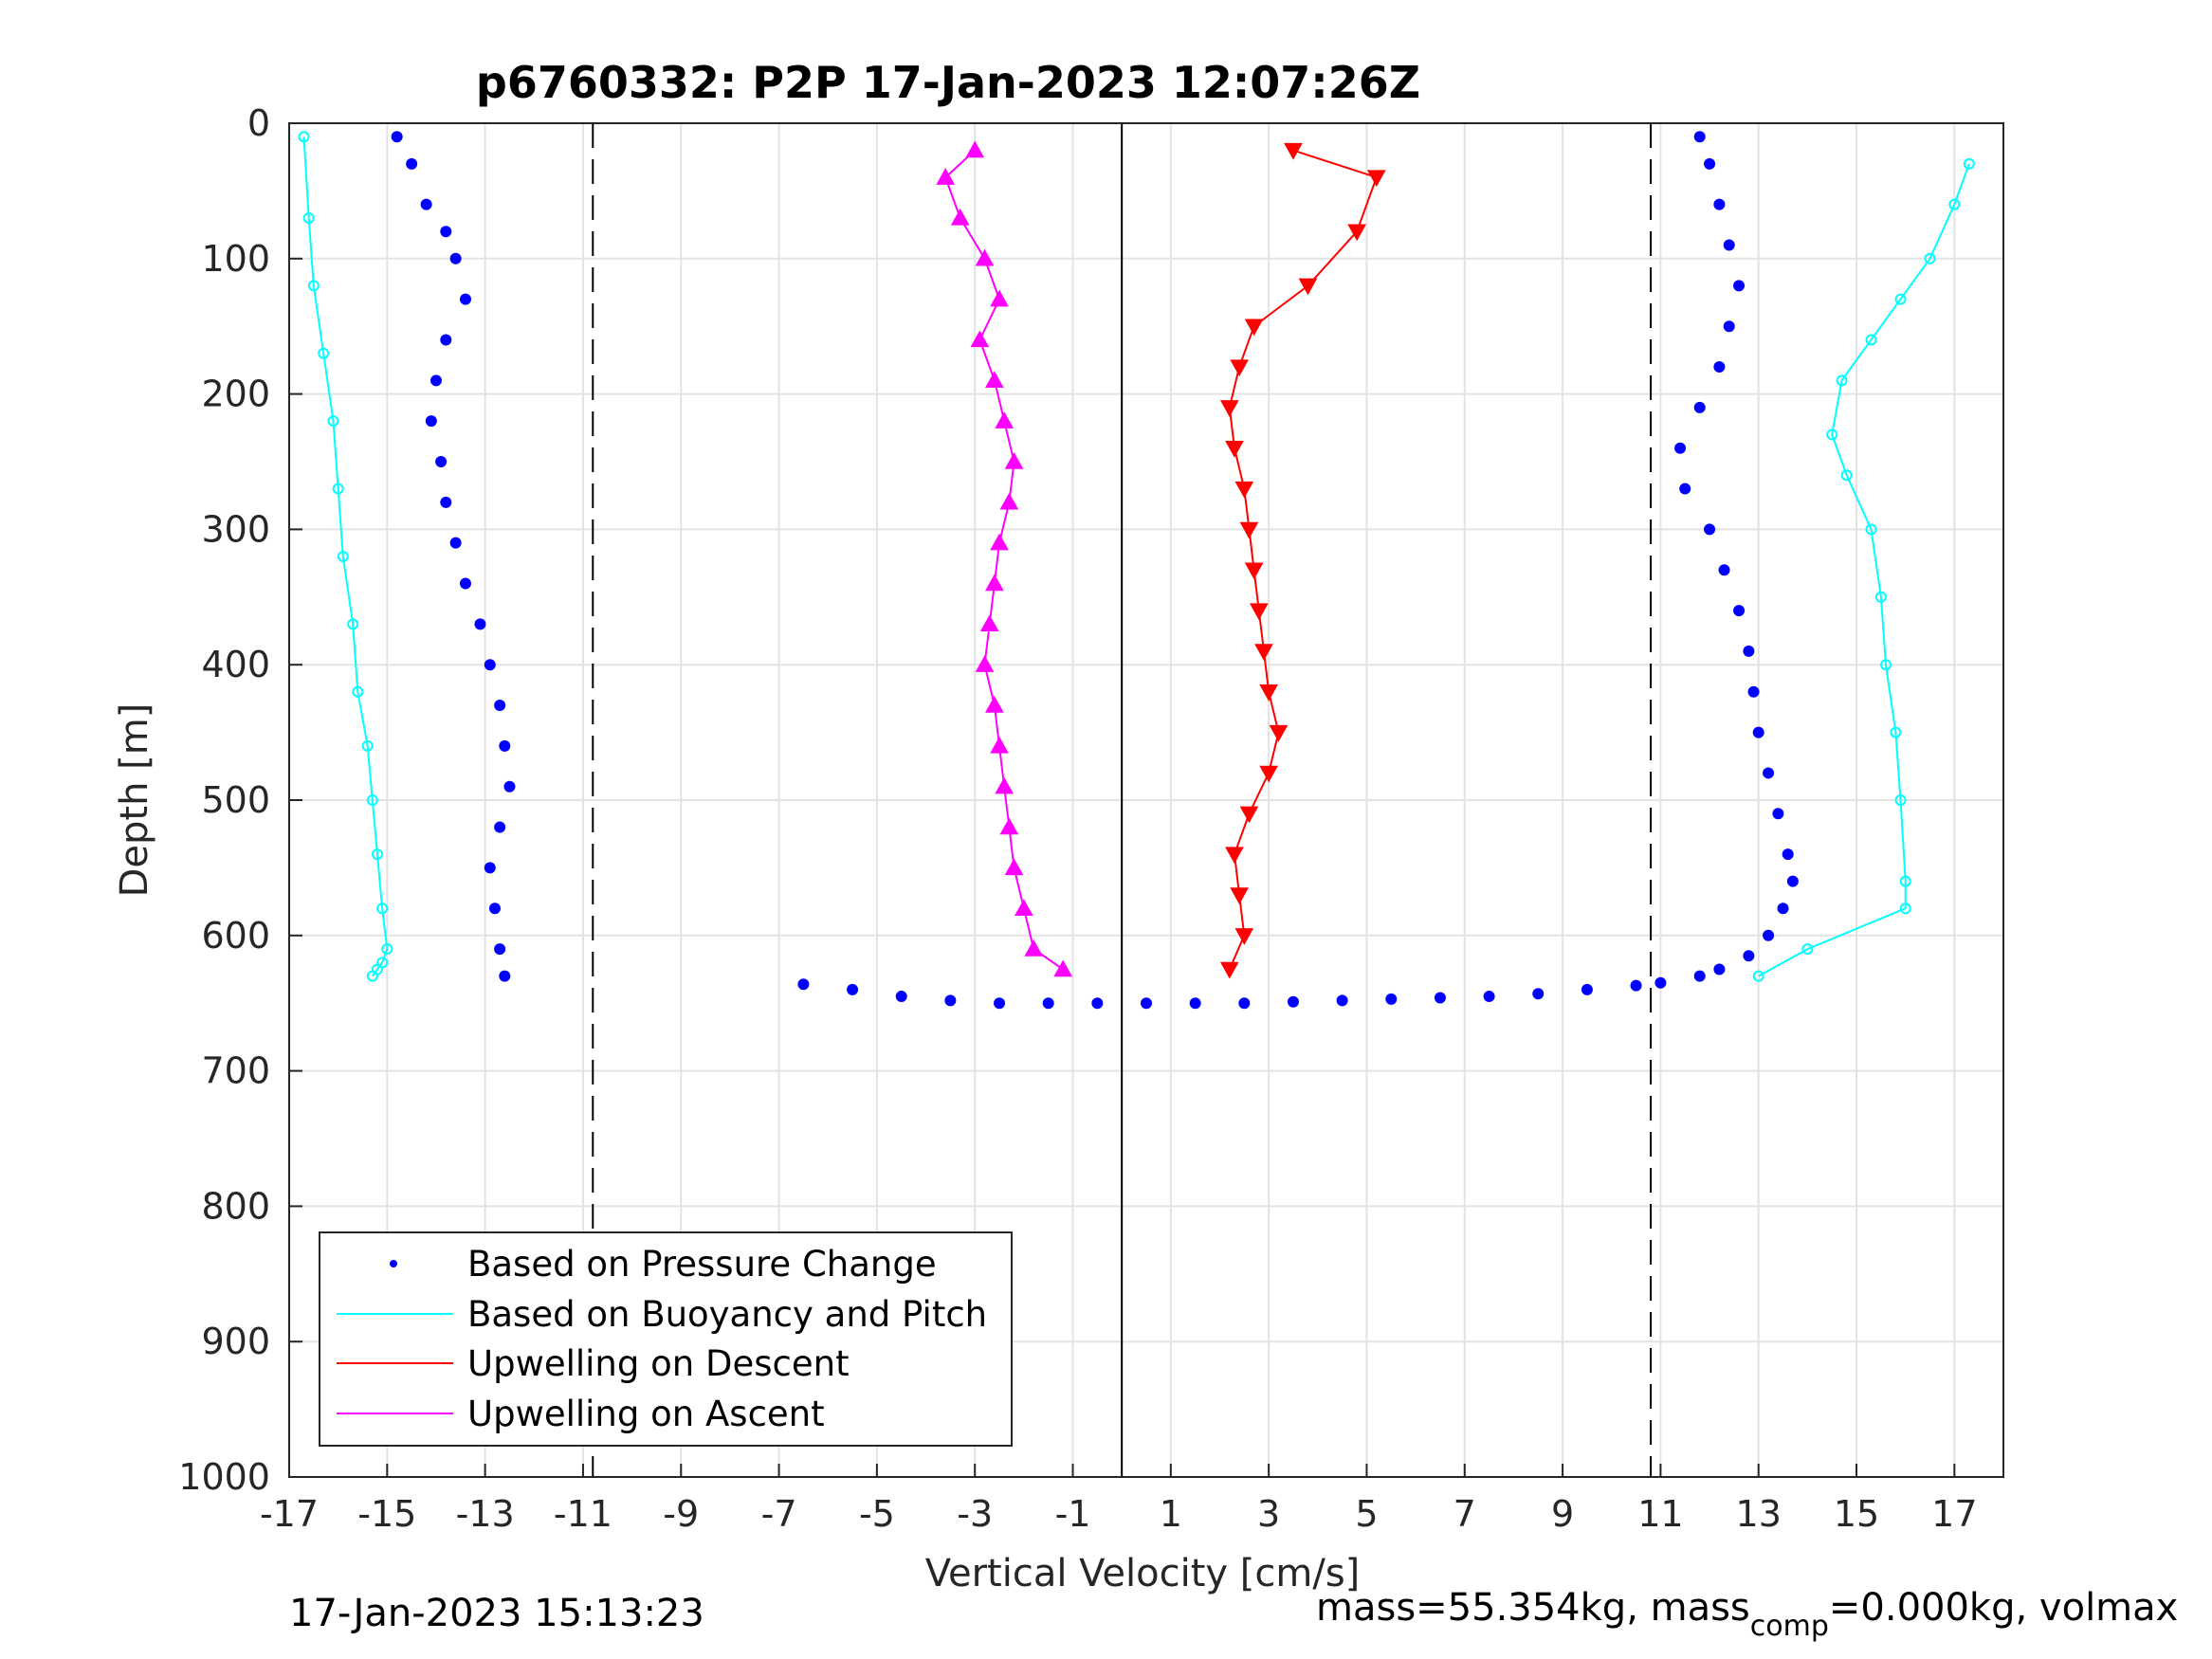 The image size is (2212, 1659). I want to click on y-tick-label: 1000, so click(224, 1477).